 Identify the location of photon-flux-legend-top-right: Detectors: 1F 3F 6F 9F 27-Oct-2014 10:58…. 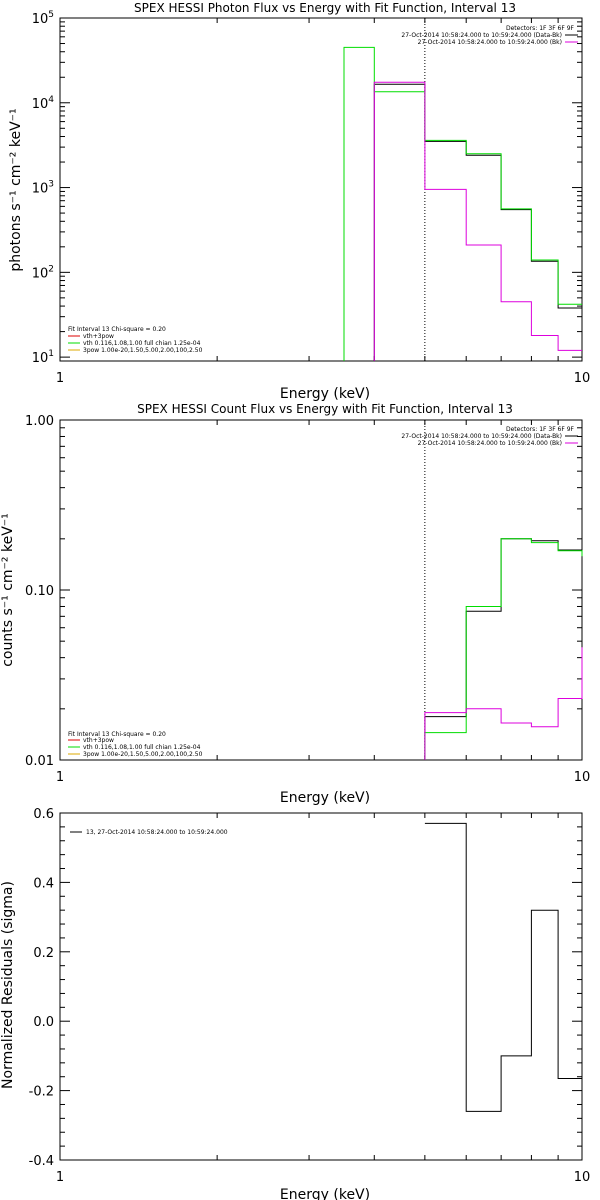
(489, 35).